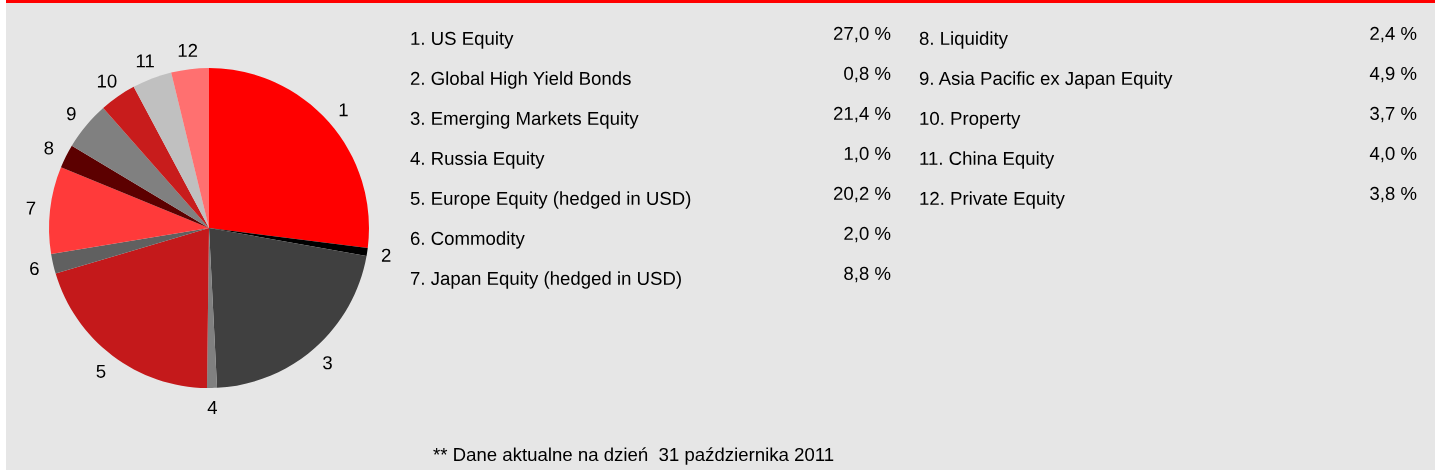  I want to click on text: 2. Global High Yield Bonds, so click(520, 80).